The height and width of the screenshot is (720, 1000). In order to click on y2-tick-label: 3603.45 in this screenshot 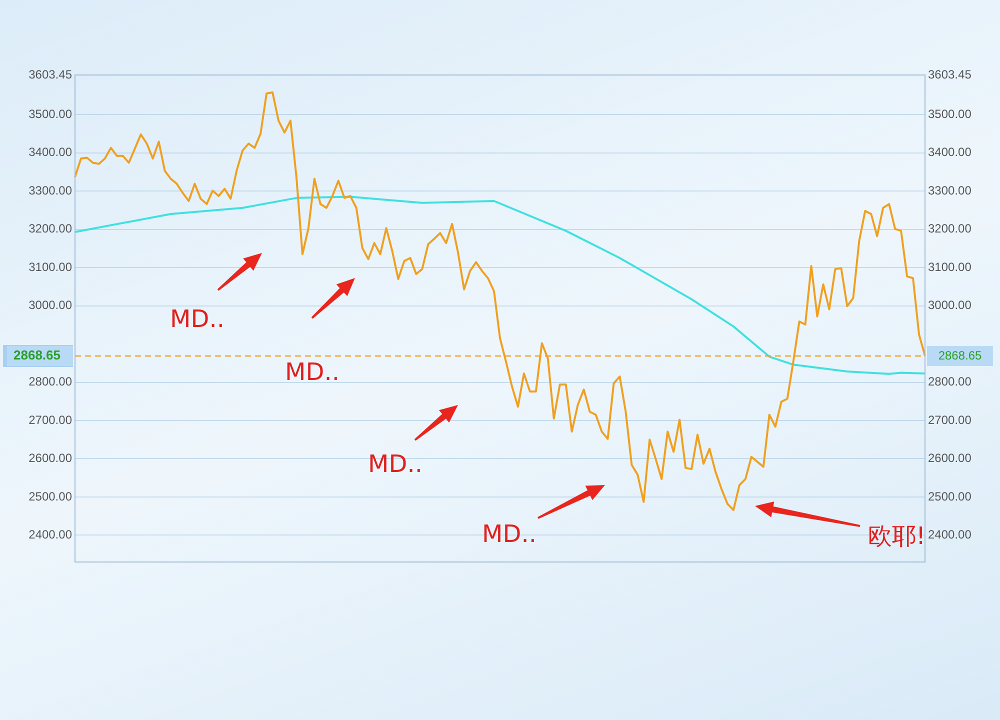, I will do `click(950, 74)`.